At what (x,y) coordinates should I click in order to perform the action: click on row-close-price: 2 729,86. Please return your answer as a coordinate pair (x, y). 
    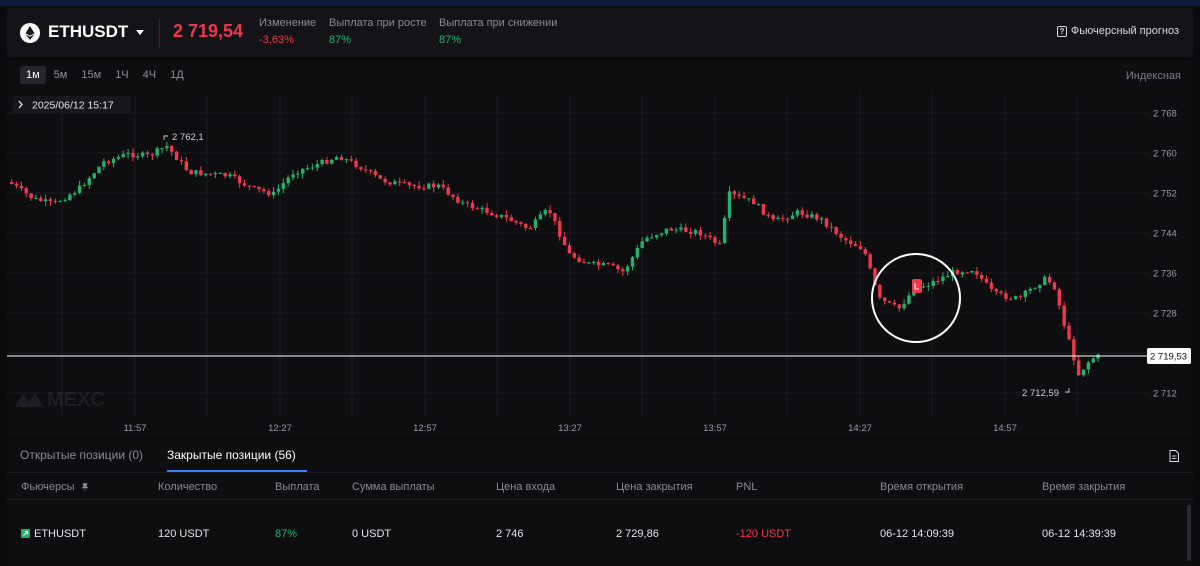
    Looking at the image, I should click on (637, 534).